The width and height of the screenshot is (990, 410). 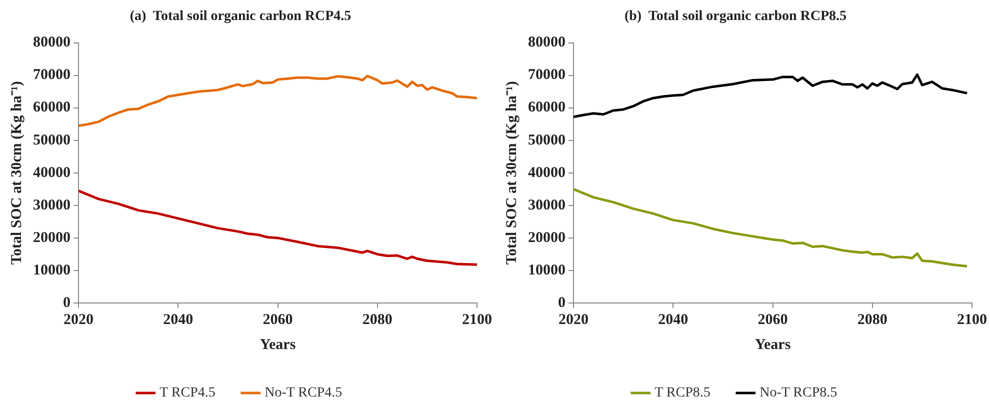 What do you see at coordinates (188, 393) in the screenshot?
I see `legend-label: T RCP4.5` at bounding box center [188, 393].